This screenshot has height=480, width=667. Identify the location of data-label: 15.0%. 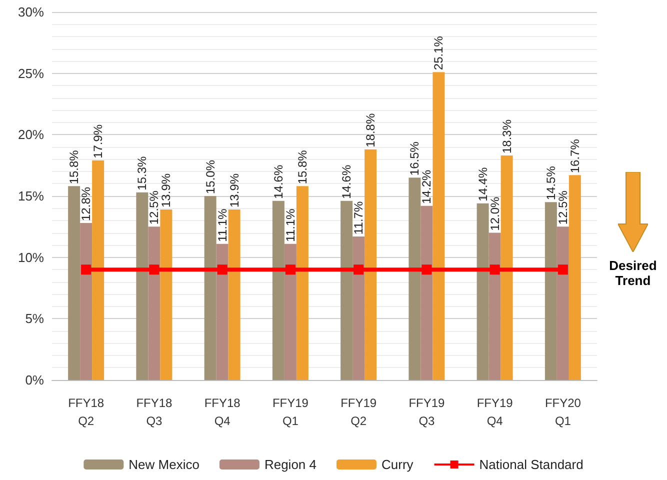
(210, 177).